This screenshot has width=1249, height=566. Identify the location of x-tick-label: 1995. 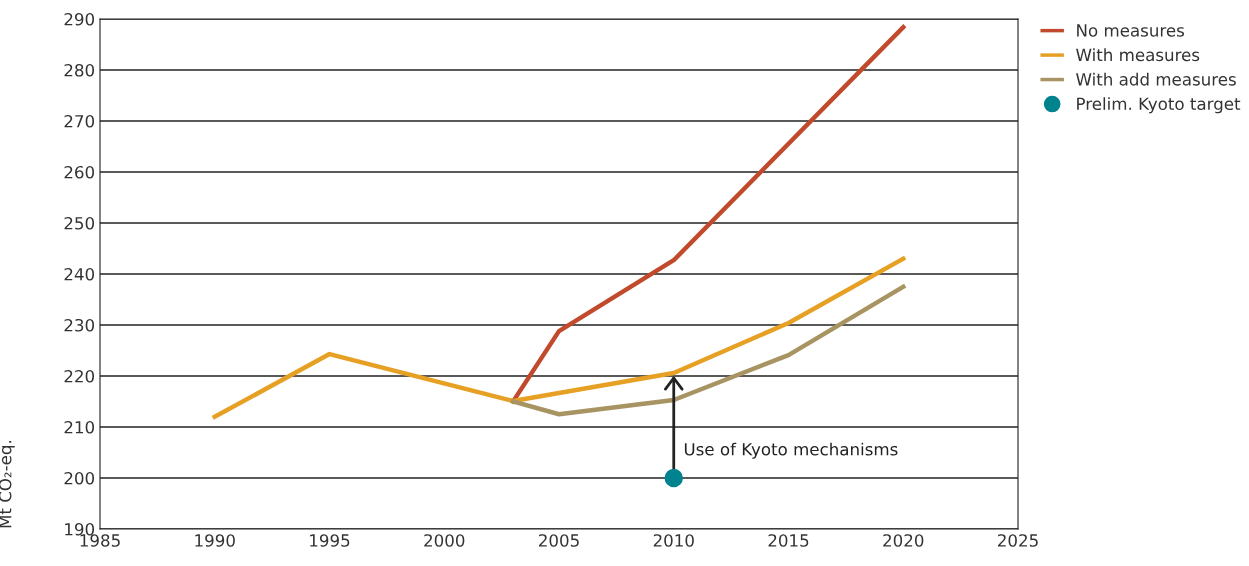
(330, 540).